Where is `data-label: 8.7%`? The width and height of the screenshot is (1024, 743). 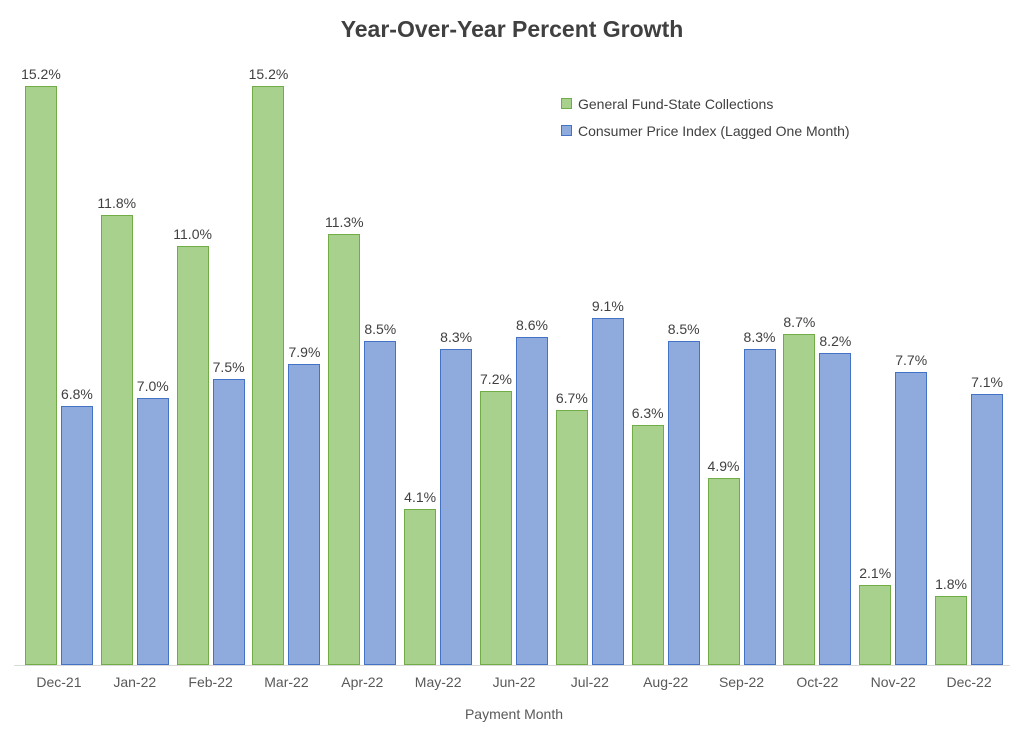 data-label: 8.7% is located at coordinates (799, 322).